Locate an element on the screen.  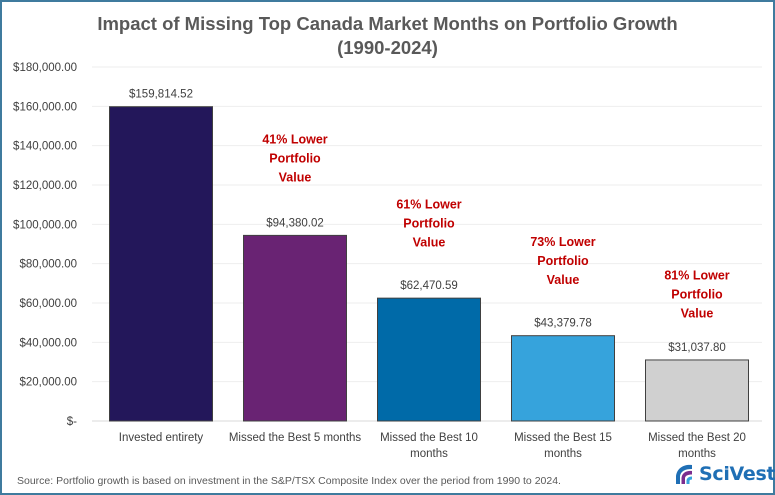
scivest-logo: SciVest is located at coordinates (723, 474).